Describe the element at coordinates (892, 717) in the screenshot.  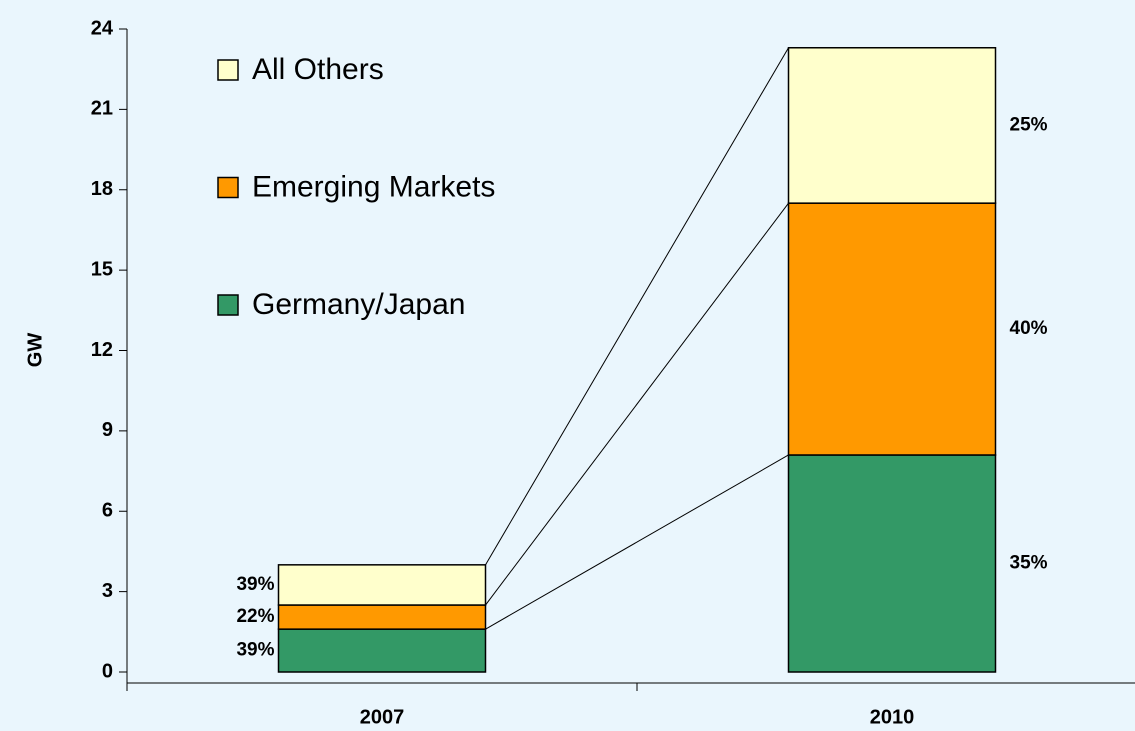
I see `x-tick-label: 2010` at that location.